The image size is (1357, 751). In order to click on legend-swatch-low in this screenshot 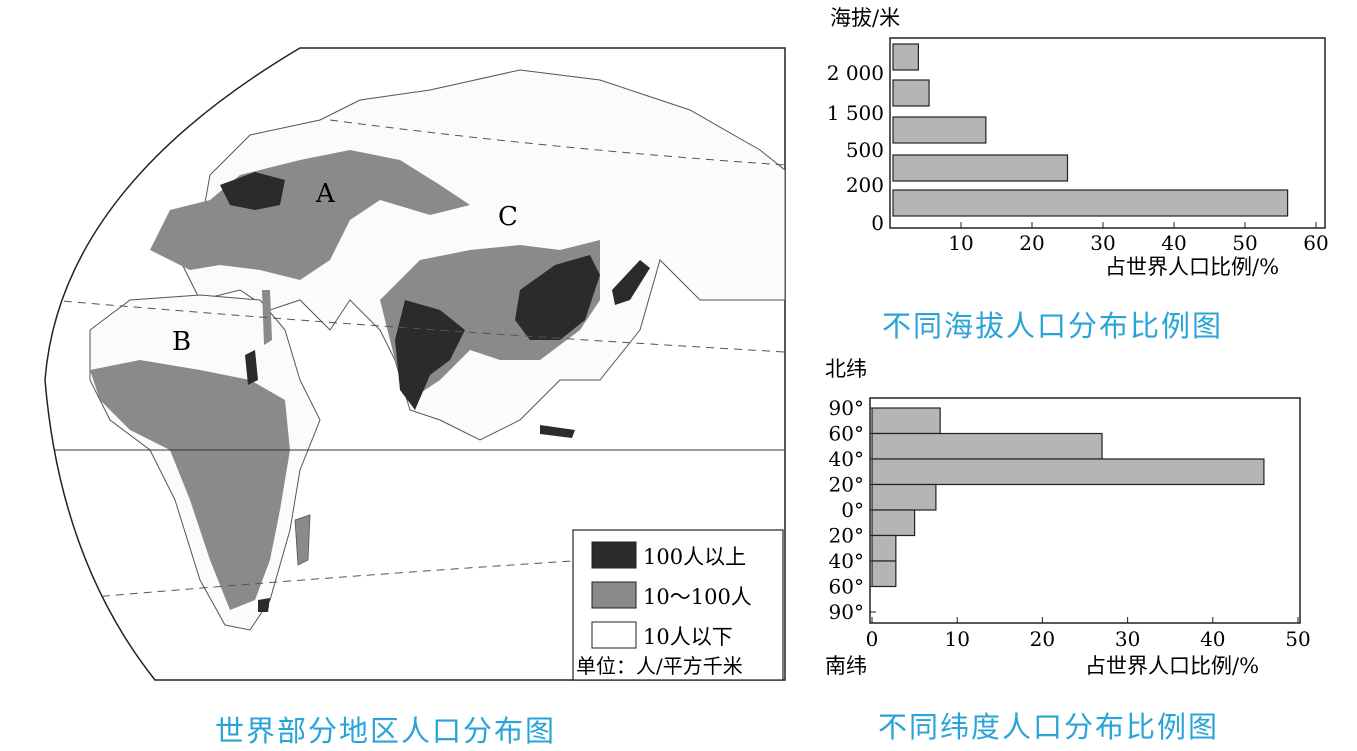, I will do `click(614, 635)`.